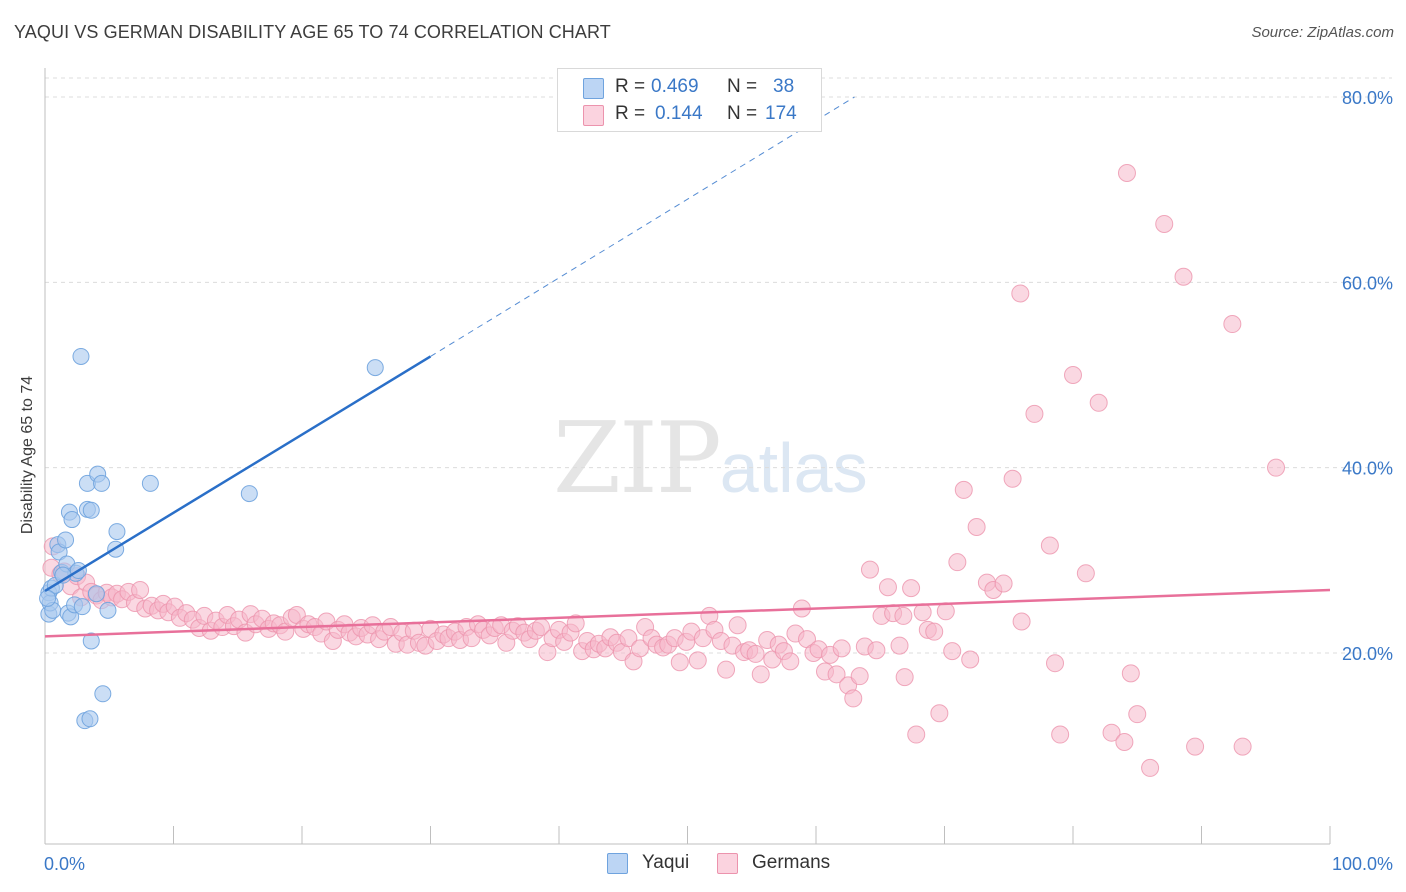 This screenshot has height=892, width=1406. Describe the element at coordinates (1367, 98) in the screenshot. I see `y-tick-label: 80.0%` at that location.